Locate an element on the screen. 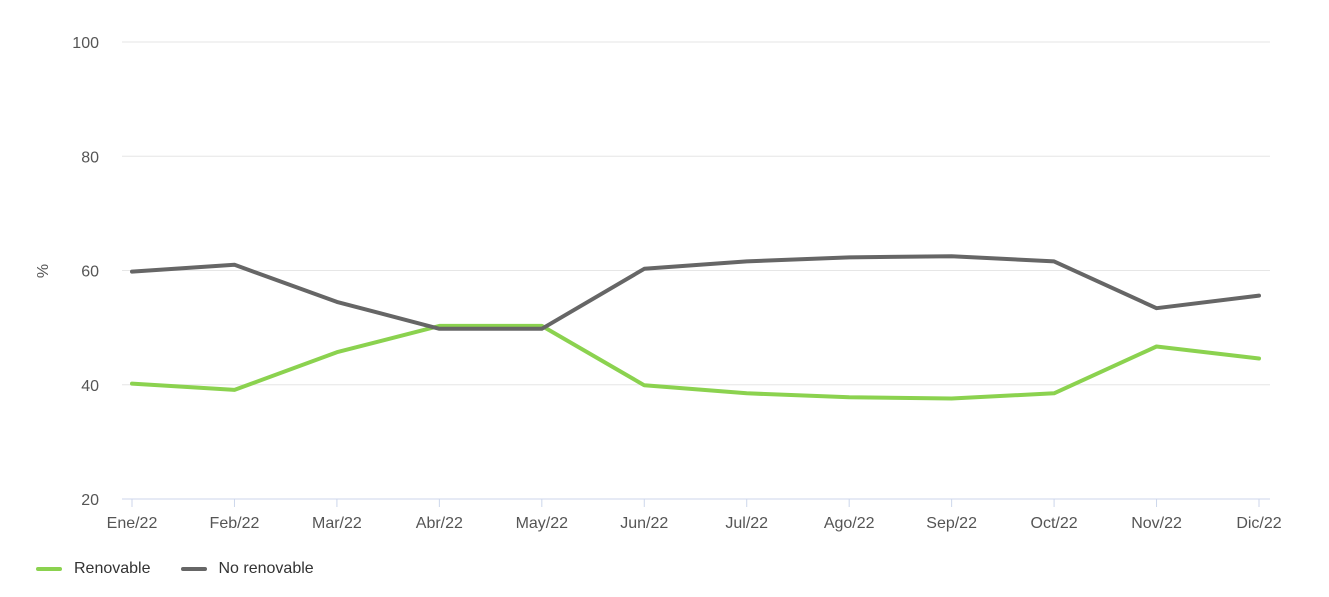 The height and width of the screenshot is (597, 1329). x-tick-label: Feb/22 is located at coordinates (235, 523).